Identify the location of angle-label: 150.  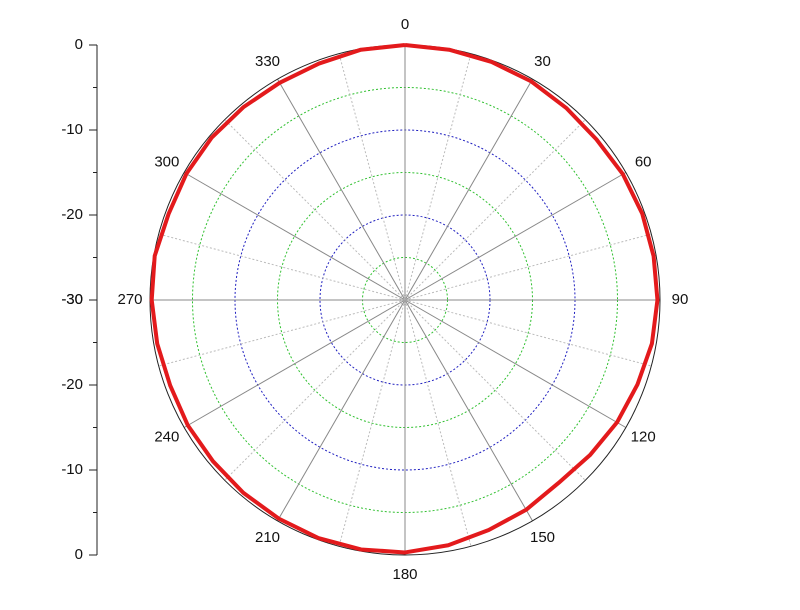
(542, 537).